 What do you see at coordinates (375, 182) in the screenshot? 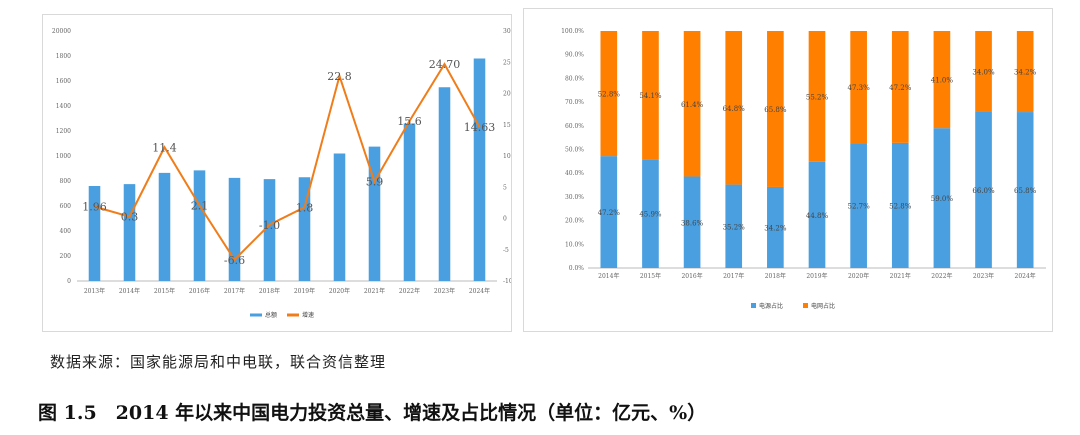
I see `growth-data-label: 5.9` at bounding box center [375, 182].